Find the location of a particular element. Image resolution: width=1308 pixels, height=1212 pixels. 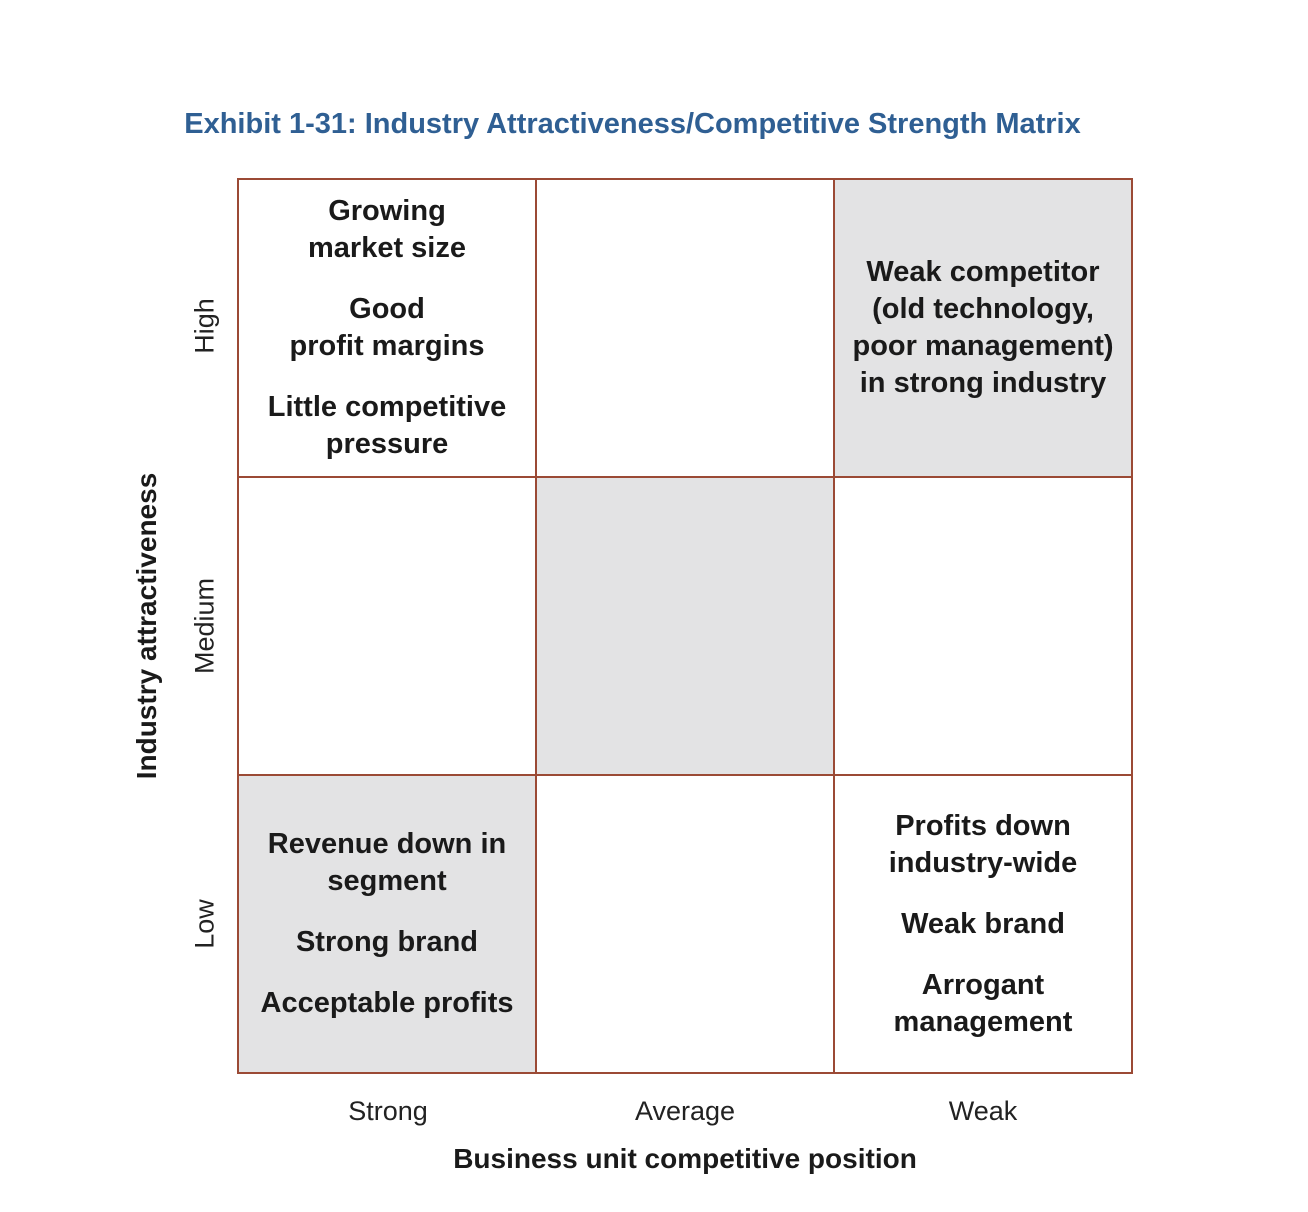

row-label-low: Low is located at coordinates (204, 924).